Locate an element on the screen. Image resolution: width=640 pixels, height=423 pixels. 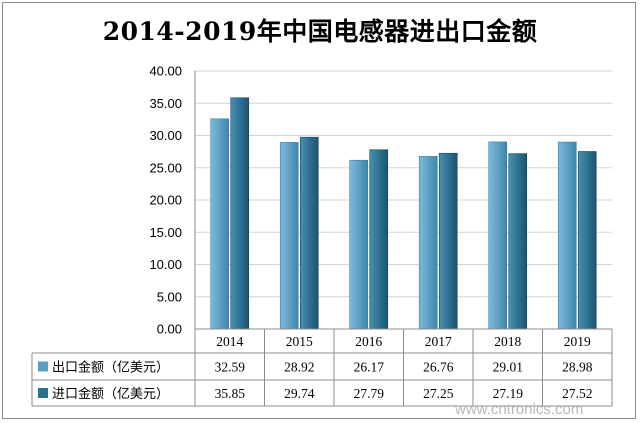
bar-import-2019 is located at coordinates (587, 240).